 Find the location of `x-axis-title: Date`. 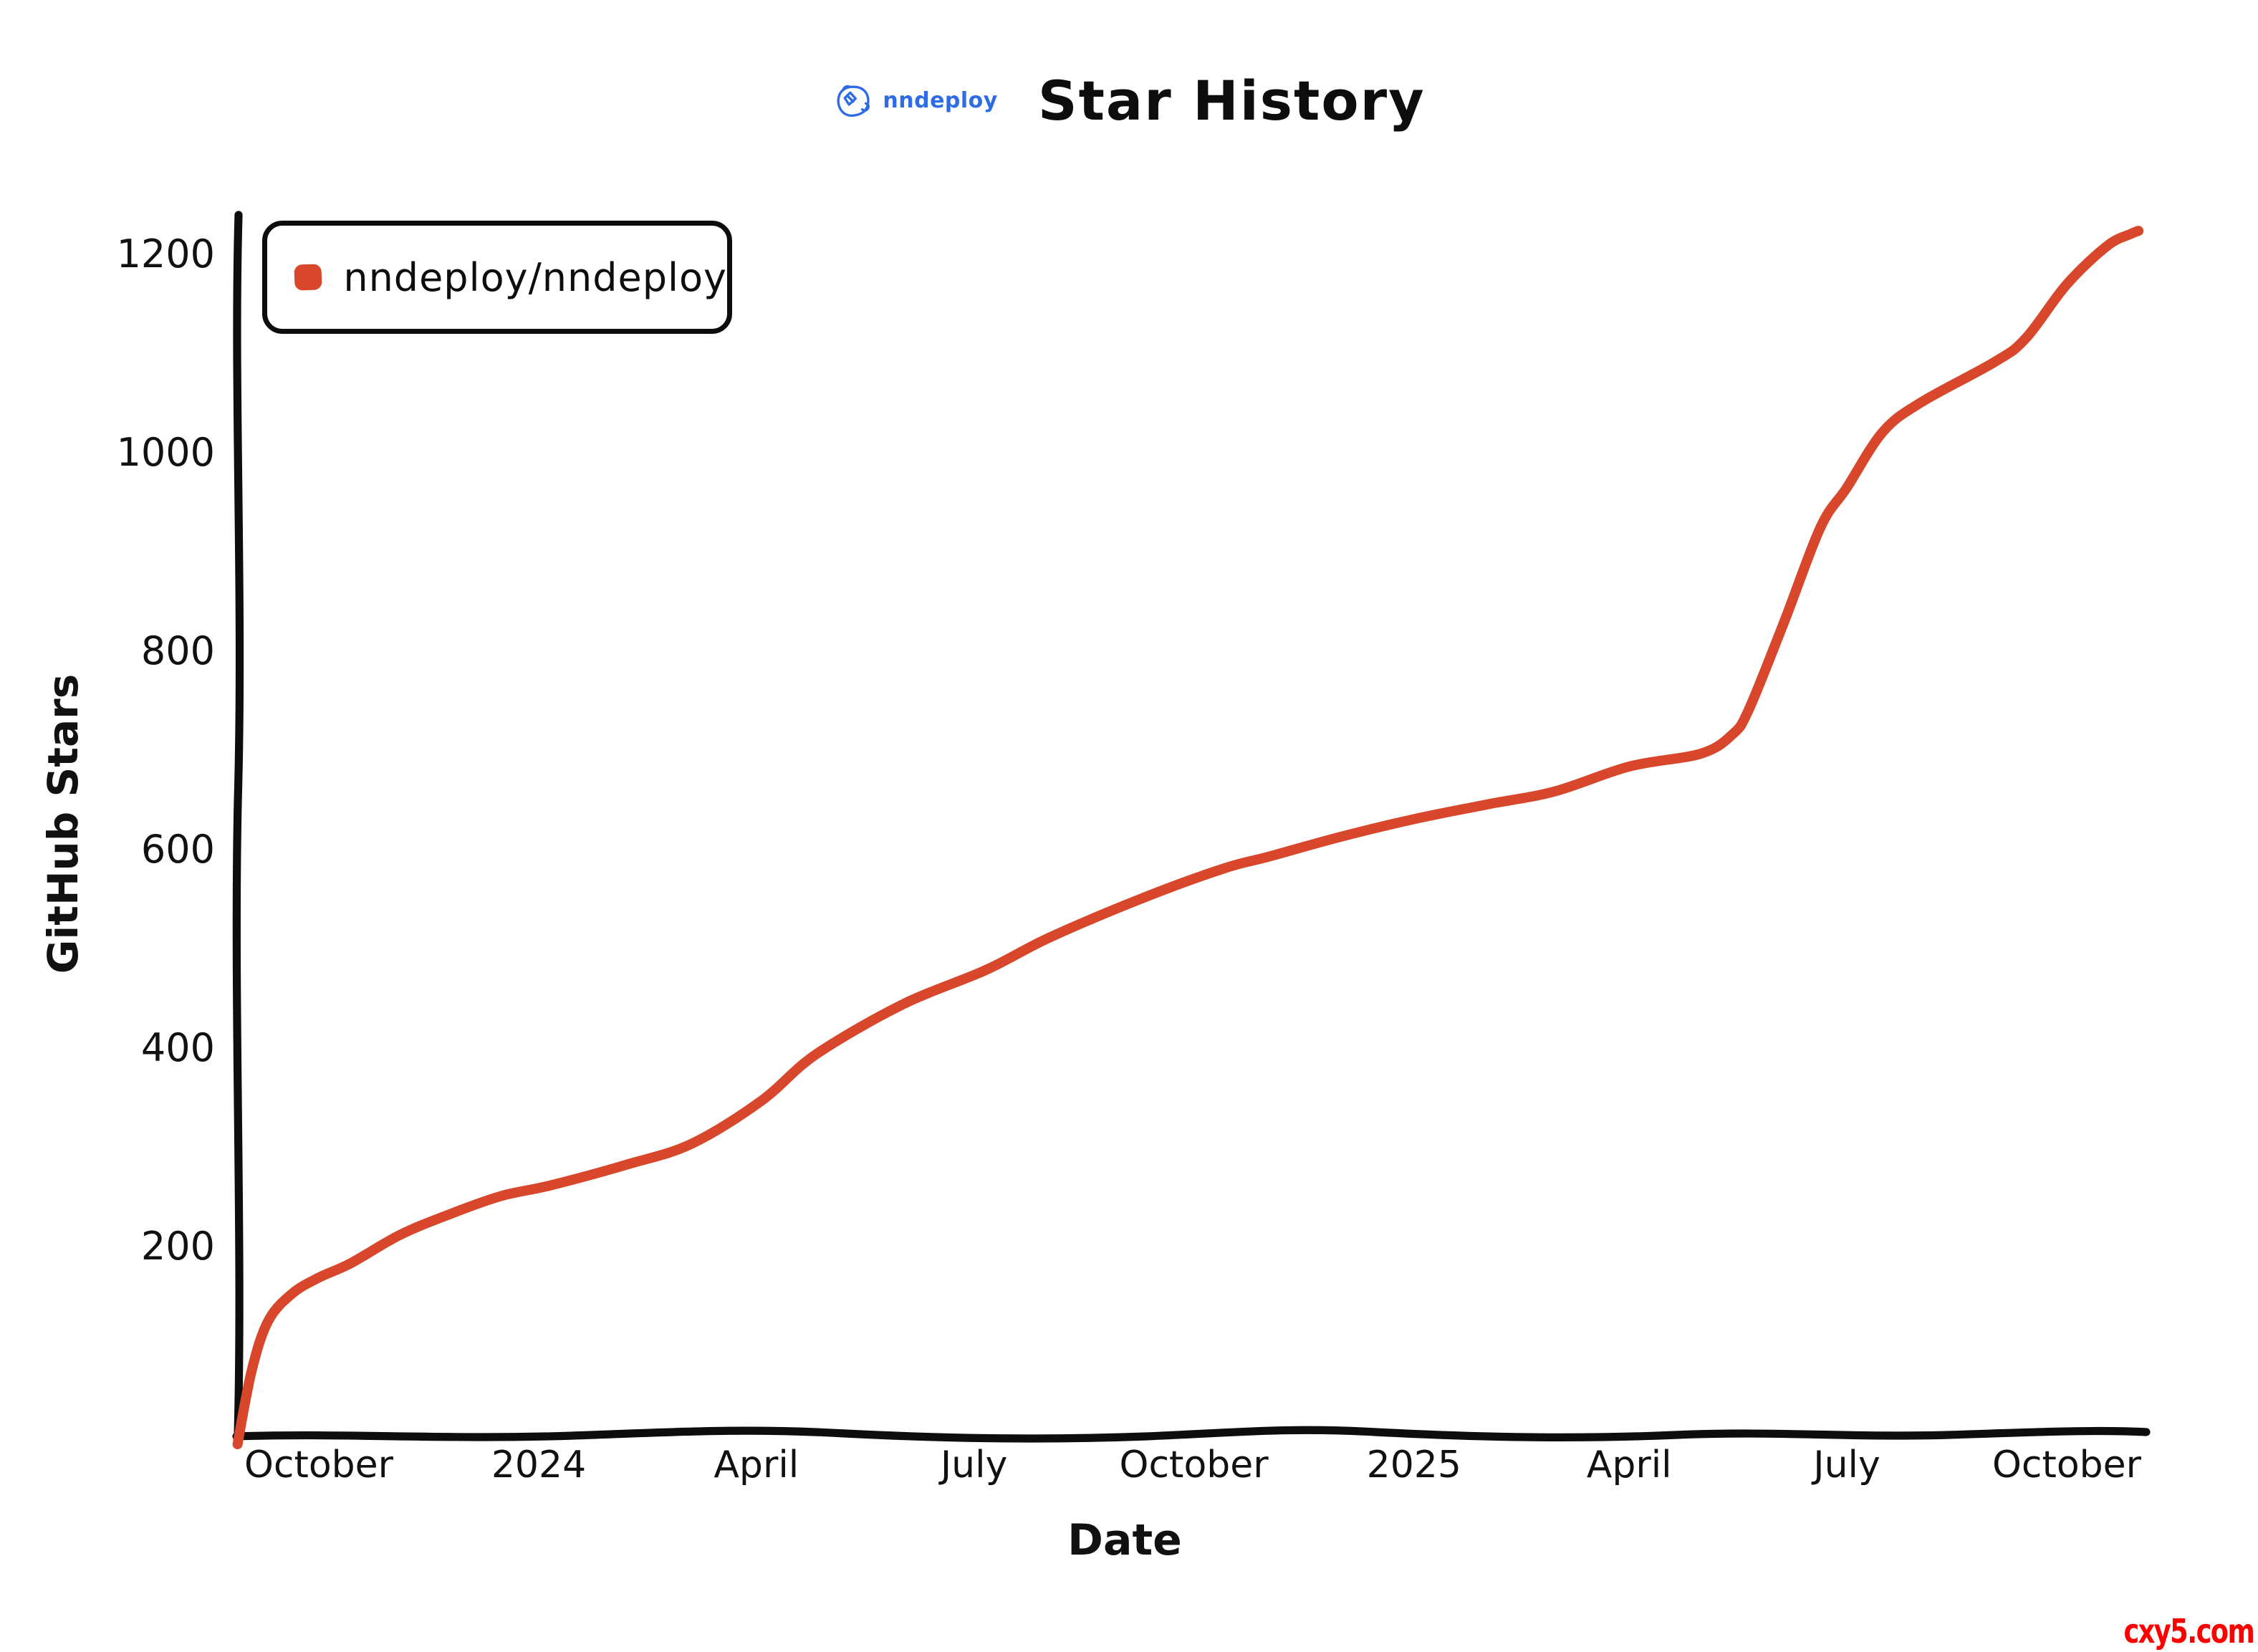

x-axis-title: Date is located at coordinates (1124, 1540).